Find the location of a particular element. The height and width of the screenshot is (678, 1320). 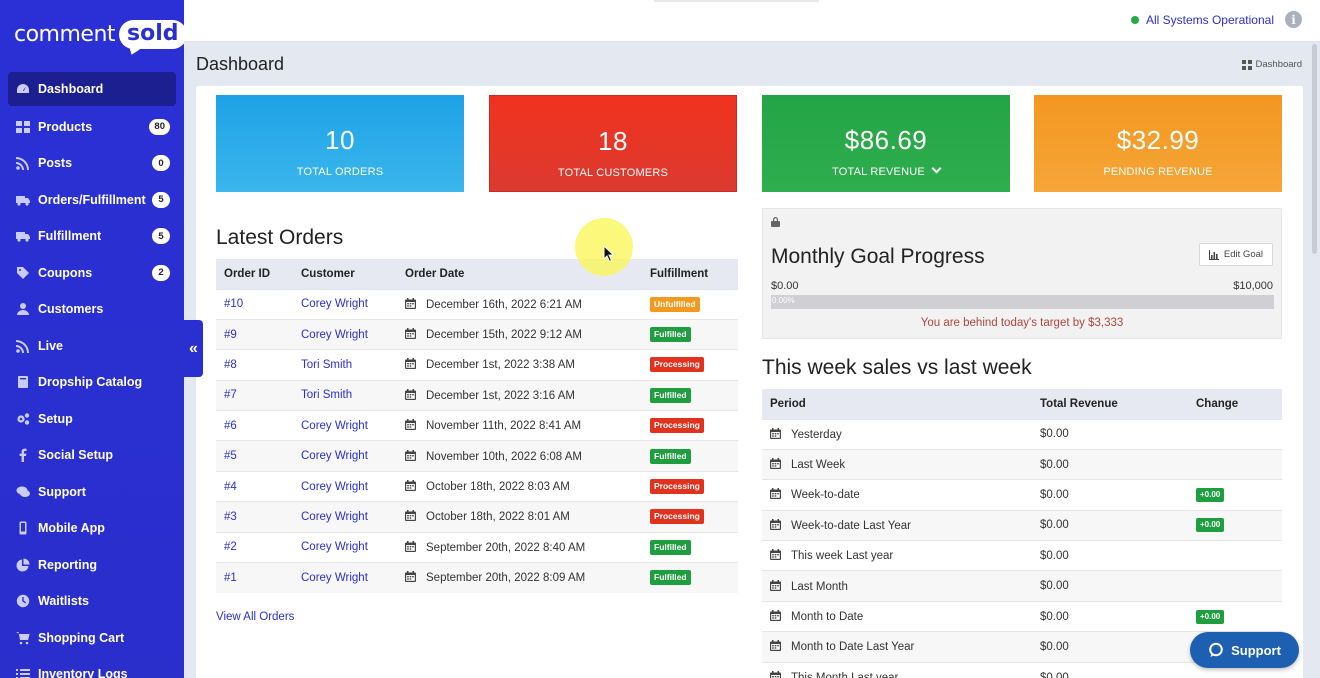

order-id-link: #4 is located at coordinates (230, 486).